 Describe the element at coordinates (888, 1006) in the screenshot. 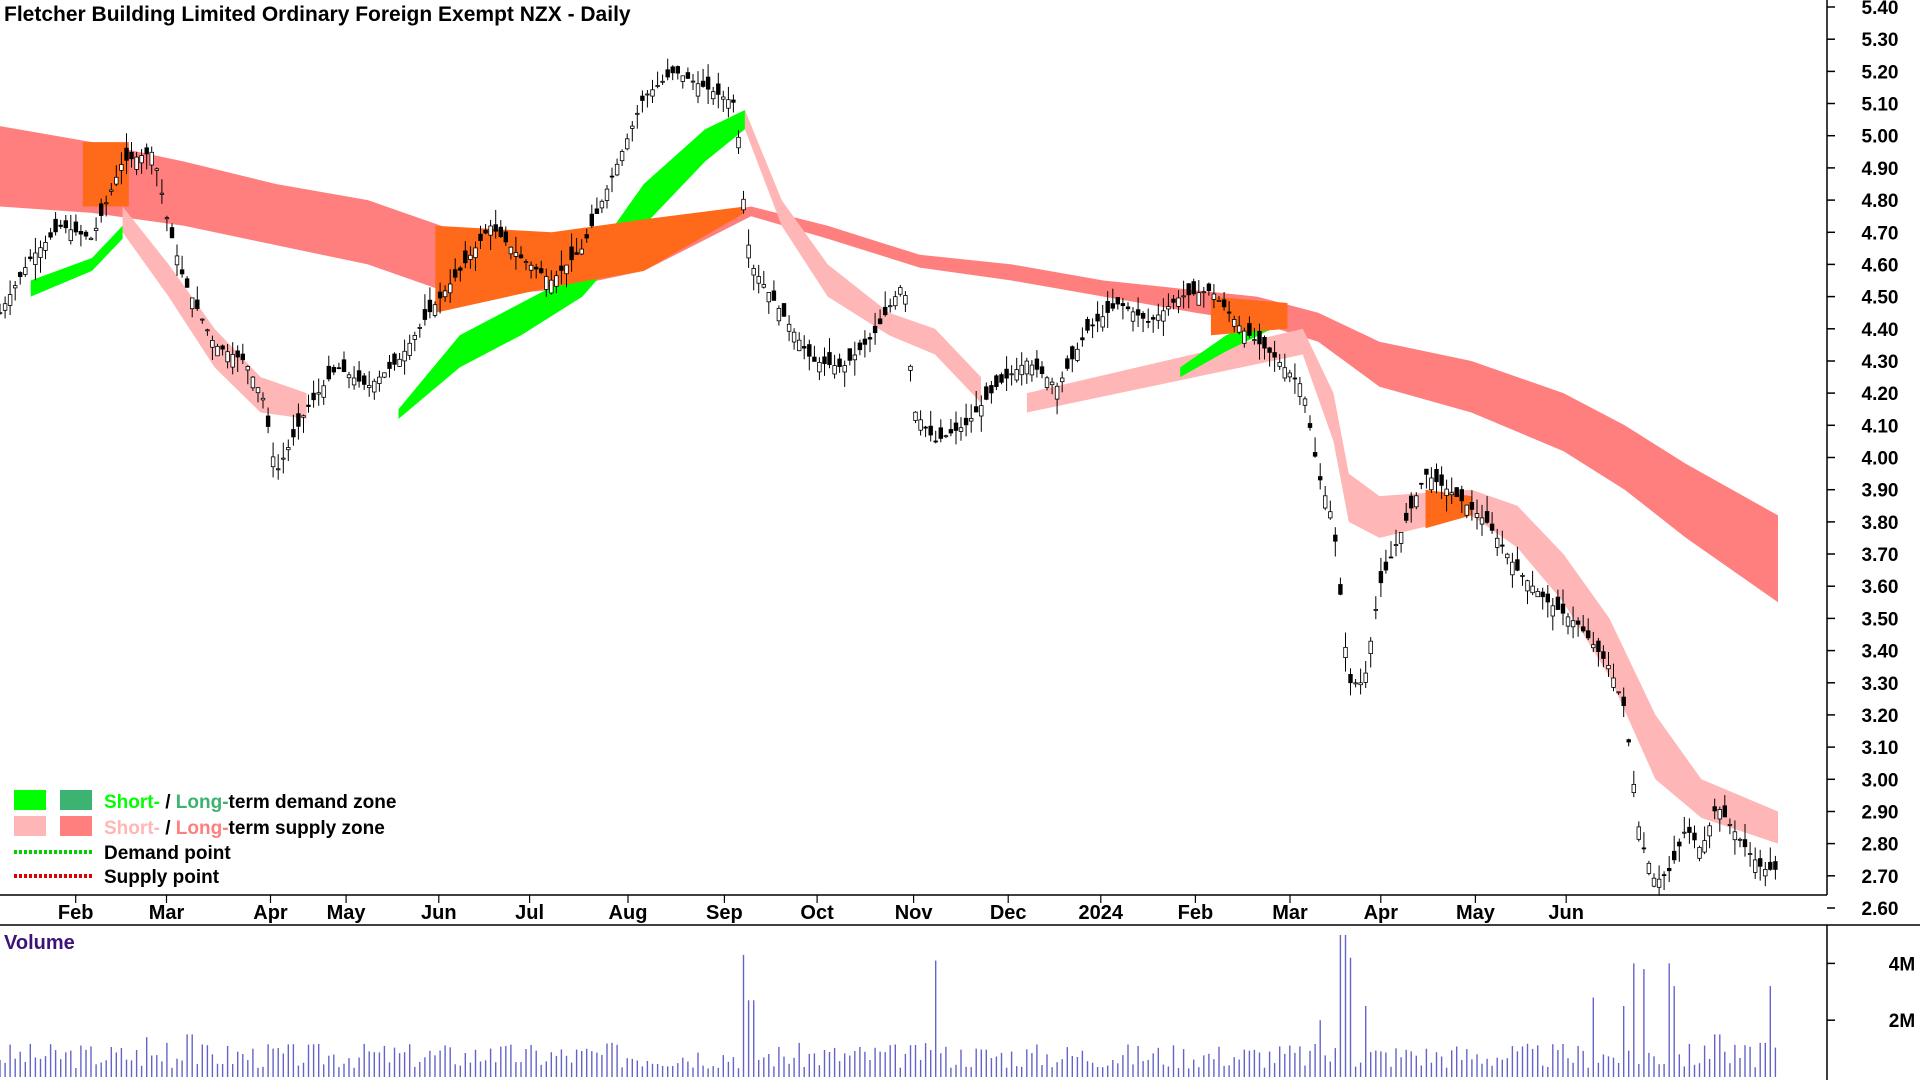

I see `volume-layer` at that location.